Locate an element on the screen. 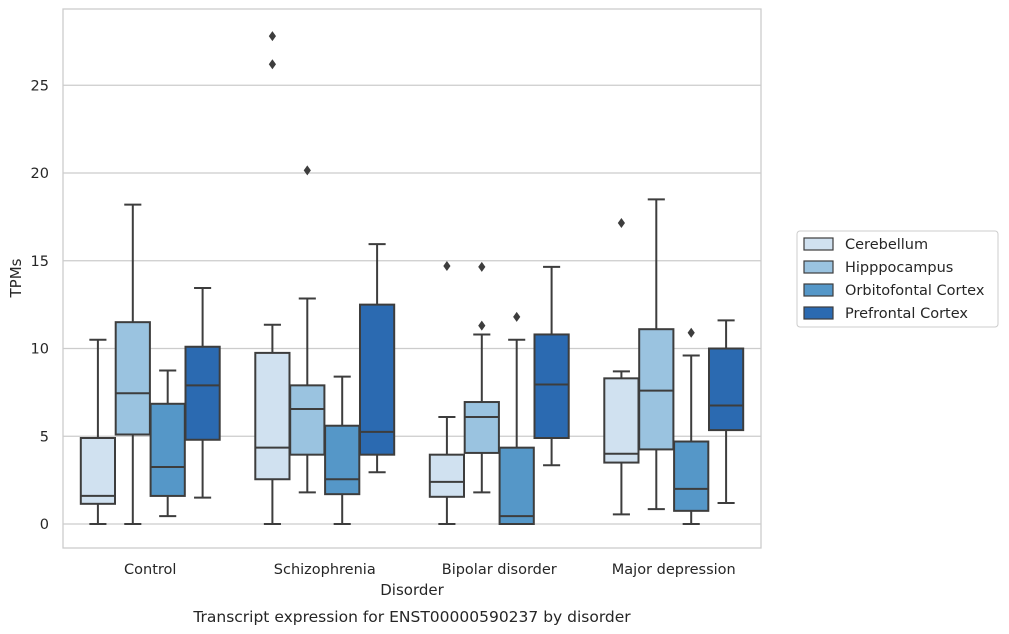 This screenshot has width=1009, height=634. legend-frame is located at coordinates (897, 279).